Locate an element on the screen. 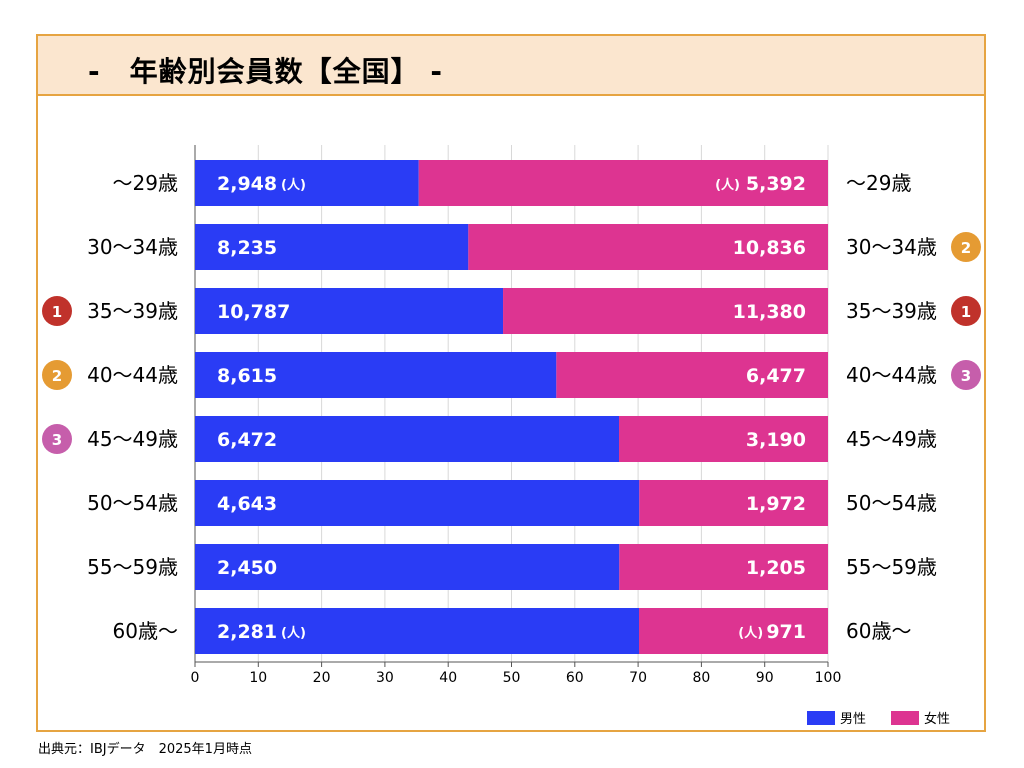  rank-badge-right-number: 1 is located at coordinates (966, 312).